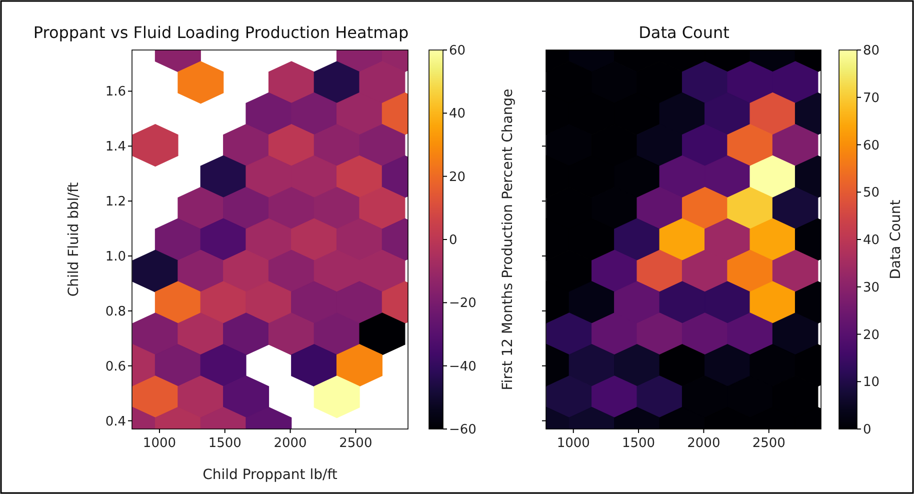 This screenshot has height=494, width=914. Describe the element at coordinates (871, 193) in the screenshot. I see `color-bar-label: 50` at that location.